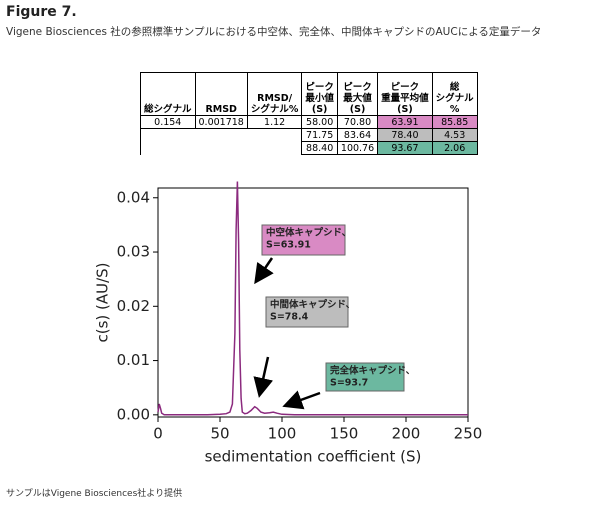 The image size is (589, 509). What do you see at coordinates (274, 122) in the screenshot?
I see `table-cell: 1.12` at bounding box center [274, 122].